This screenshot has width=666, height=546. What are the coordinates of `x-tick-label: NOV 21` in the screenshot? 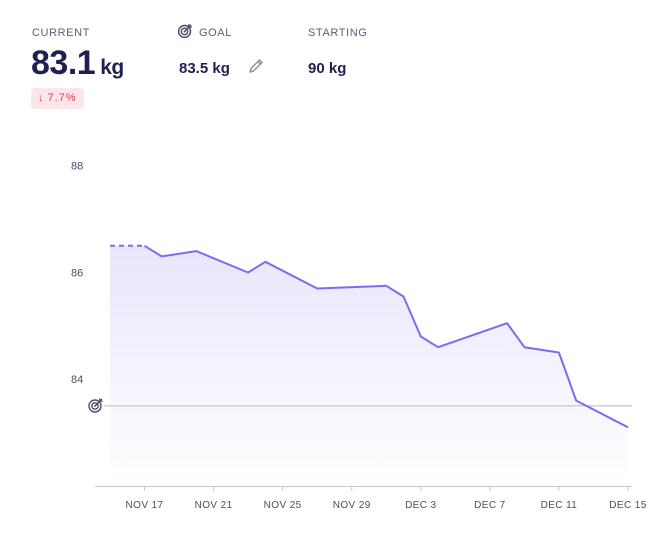 It's located at (214, 505).